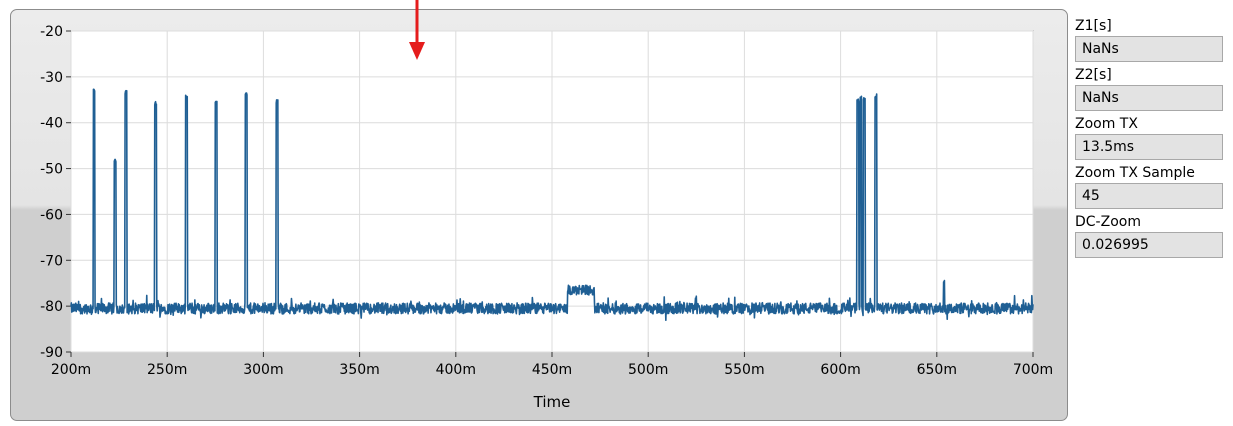  Describe the element at coordinates (1106, 124) in the screenshot. I see `zoom-tx-label: Zoom TX` at that location.